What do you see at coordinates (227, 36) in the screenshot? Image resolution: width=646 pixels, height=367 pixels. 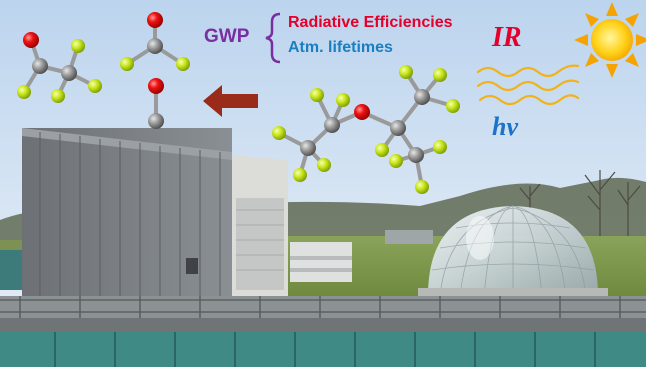 I see `gwp-label: GWP` at bounding box center [227, 36].